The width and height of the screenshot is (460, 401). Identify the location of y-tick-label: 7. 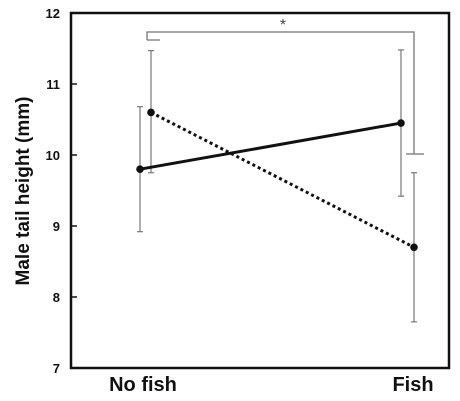
(56, 368).